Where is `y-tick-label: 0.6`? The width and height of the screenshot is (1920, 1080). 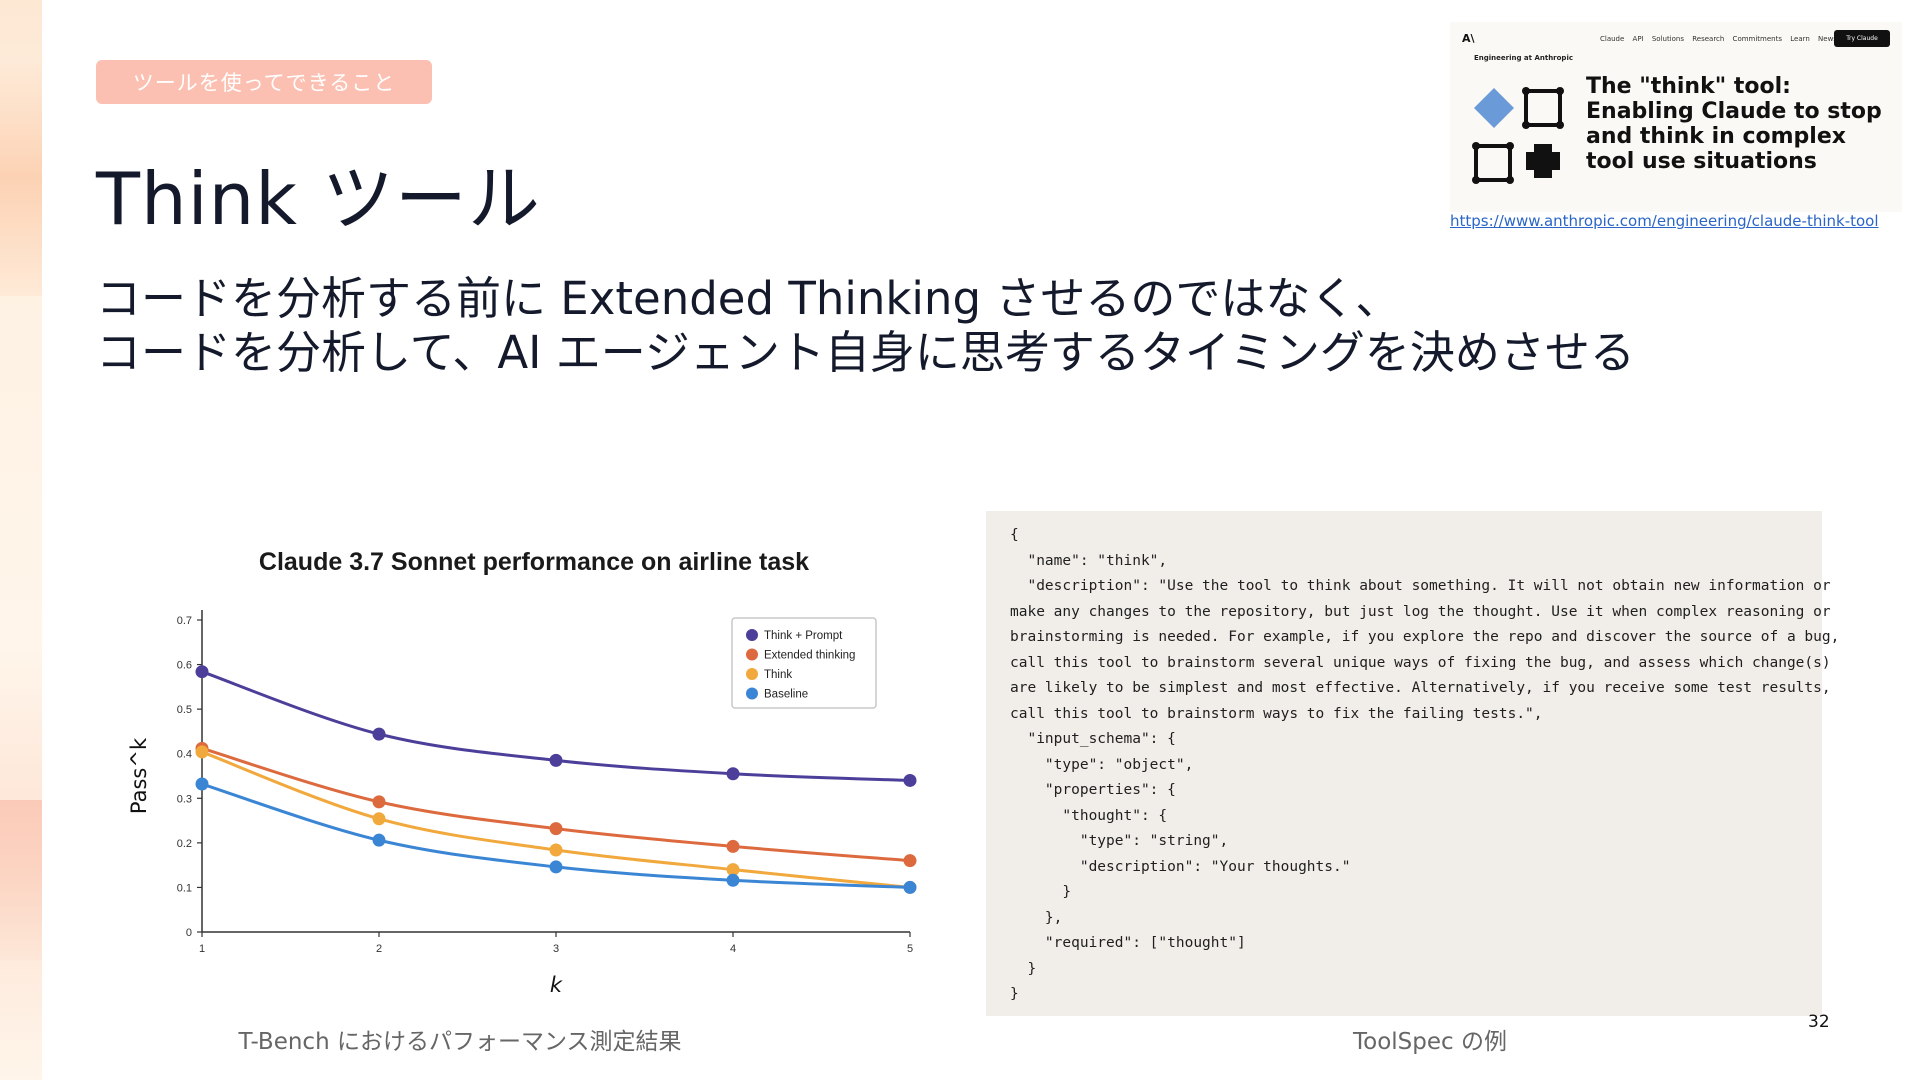
y-tick-label: 0.6 is located at coordinates (184, 666).